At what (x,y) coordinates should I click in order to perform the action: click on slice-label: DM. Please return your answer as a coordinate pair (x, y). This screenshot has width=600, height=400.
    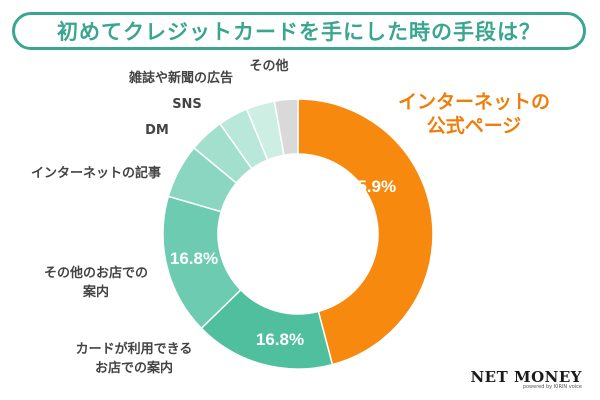
    Looking at the image, I should click on (157, 130).